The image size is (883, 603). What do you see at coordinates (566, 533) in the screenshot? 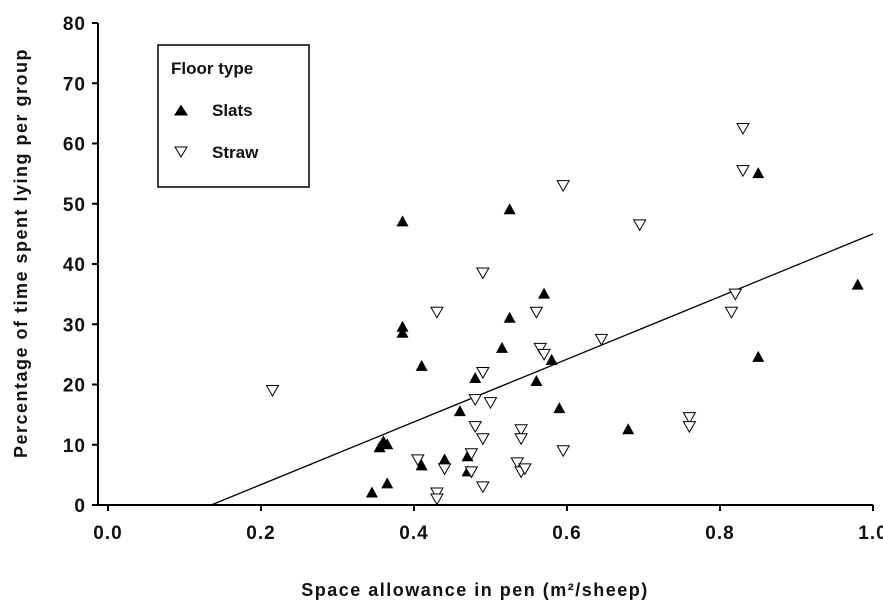
I see `x-tick-label: 0.6` at bounding box center [566, 533].